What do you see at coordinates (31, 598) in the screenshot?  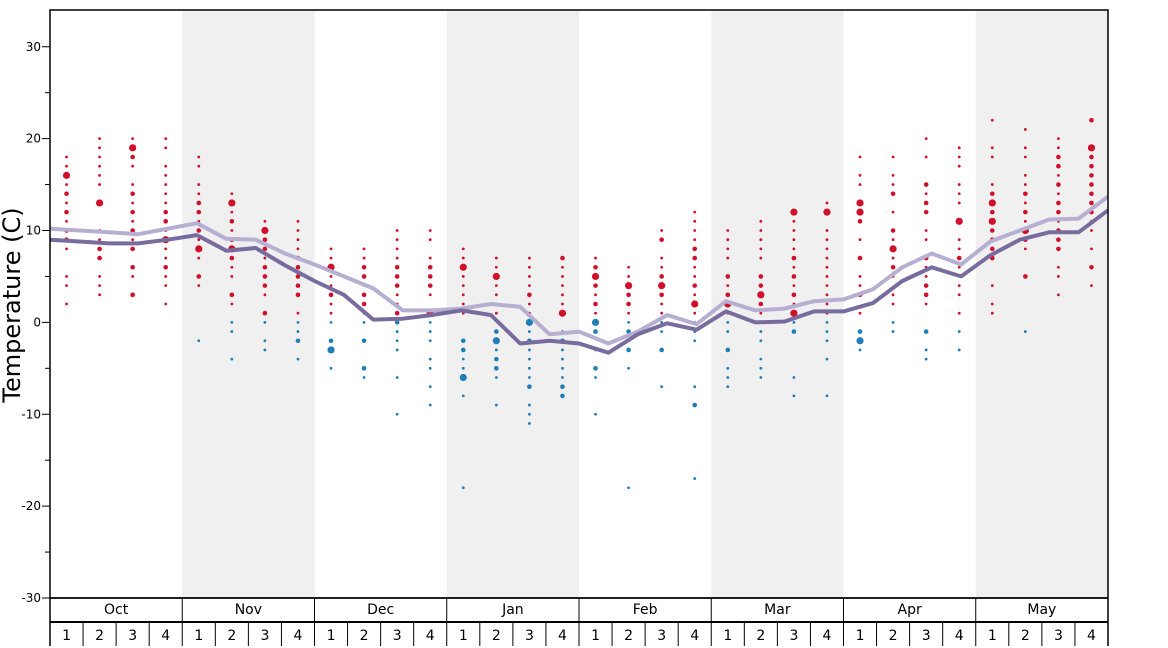 I see `y-tick-label: -30` at bounding box center [31, 598].